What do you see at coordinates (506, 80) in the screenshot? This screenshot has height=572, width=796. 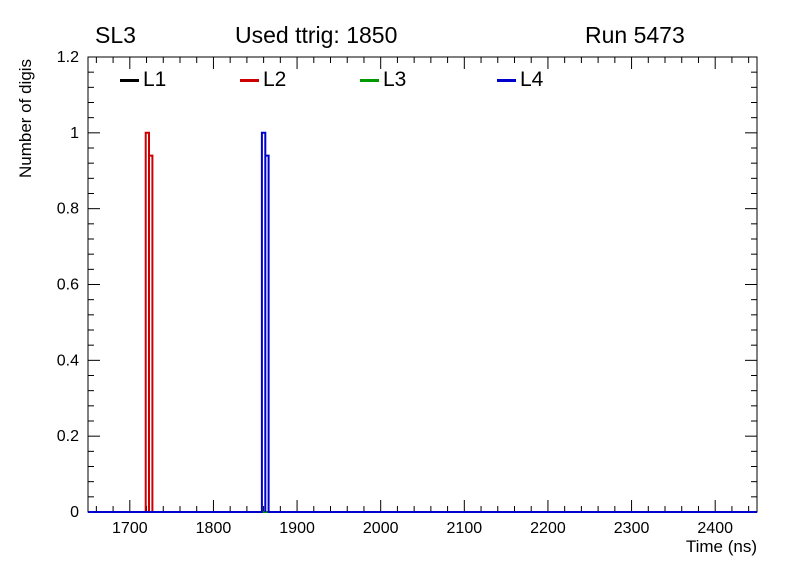 I see `legend-line-swatch-L4` at bounding box center [506, 80].